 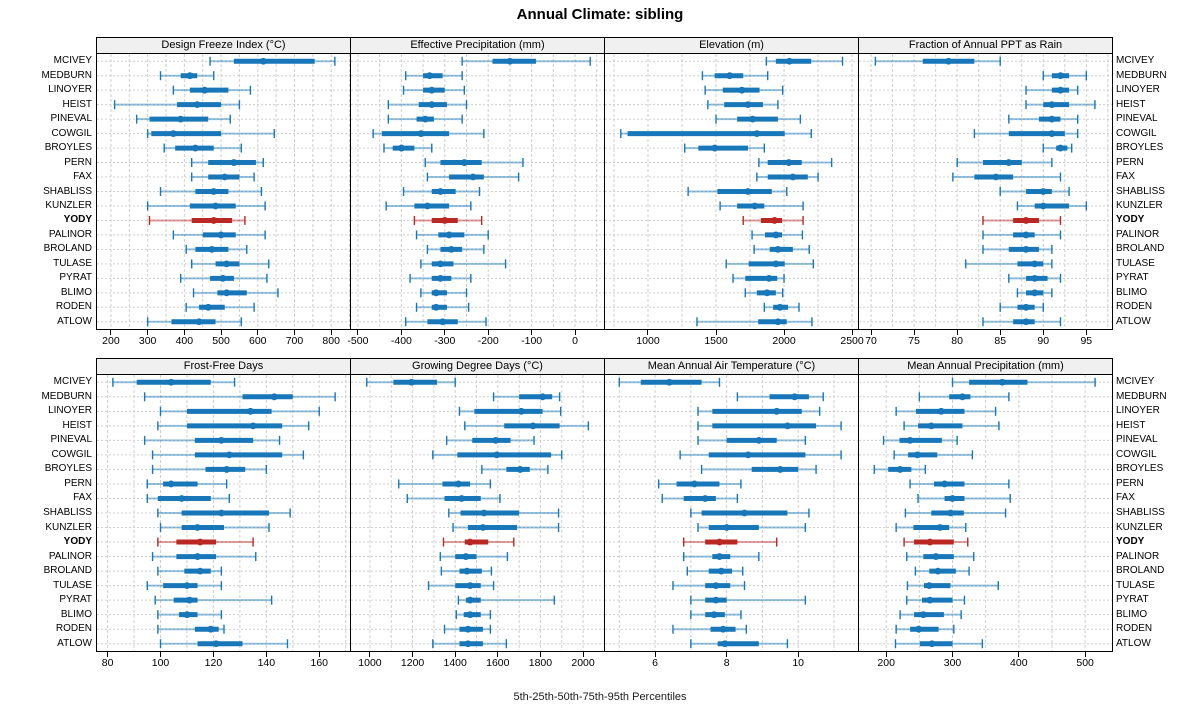 I want to click on percentile-row-pyrat, so click(x=758, y=278).